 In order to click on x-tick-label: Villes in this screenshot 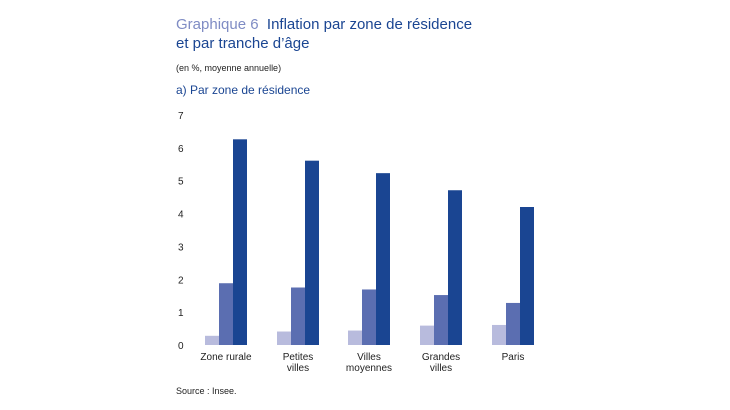, I will do `click(369, 357)`.